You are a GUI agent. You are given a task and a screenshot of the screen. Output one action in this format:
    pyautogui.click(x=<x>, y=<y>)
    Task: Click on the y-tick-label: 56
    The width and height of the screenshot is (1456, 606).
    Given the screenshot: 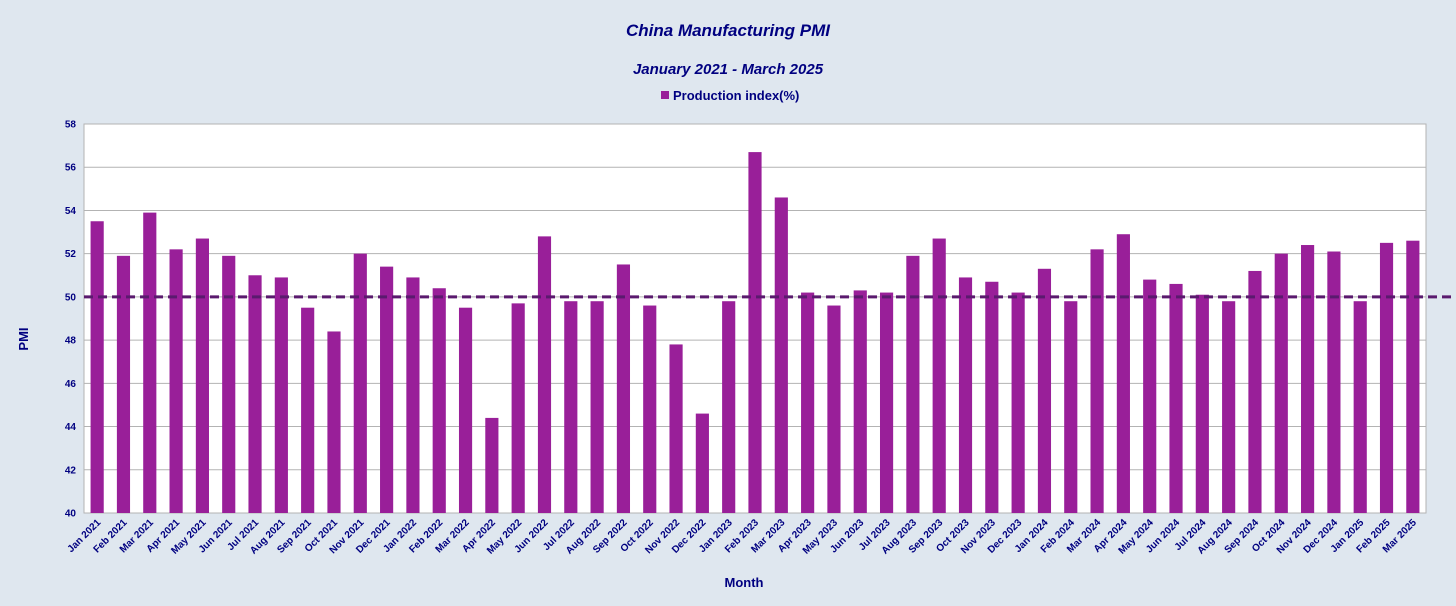 What is the action you would take?
    pyautogui.click(x=71, y=168)
    